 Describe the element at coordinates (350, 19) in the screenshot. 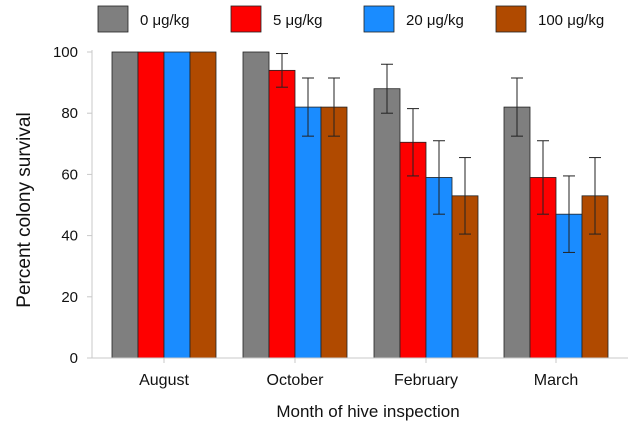

I see `legend: 0 μg/kg 5 μg/kg 20 μg/kg 100 μg/kg` at that location.